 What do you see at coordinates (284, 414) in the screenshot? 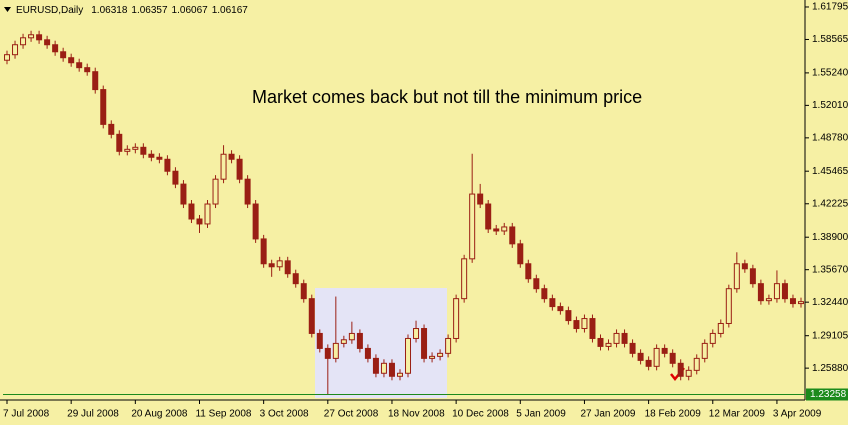
I see `x-tick-label: 3 Oct 2008` at bounding box center [284, 414].